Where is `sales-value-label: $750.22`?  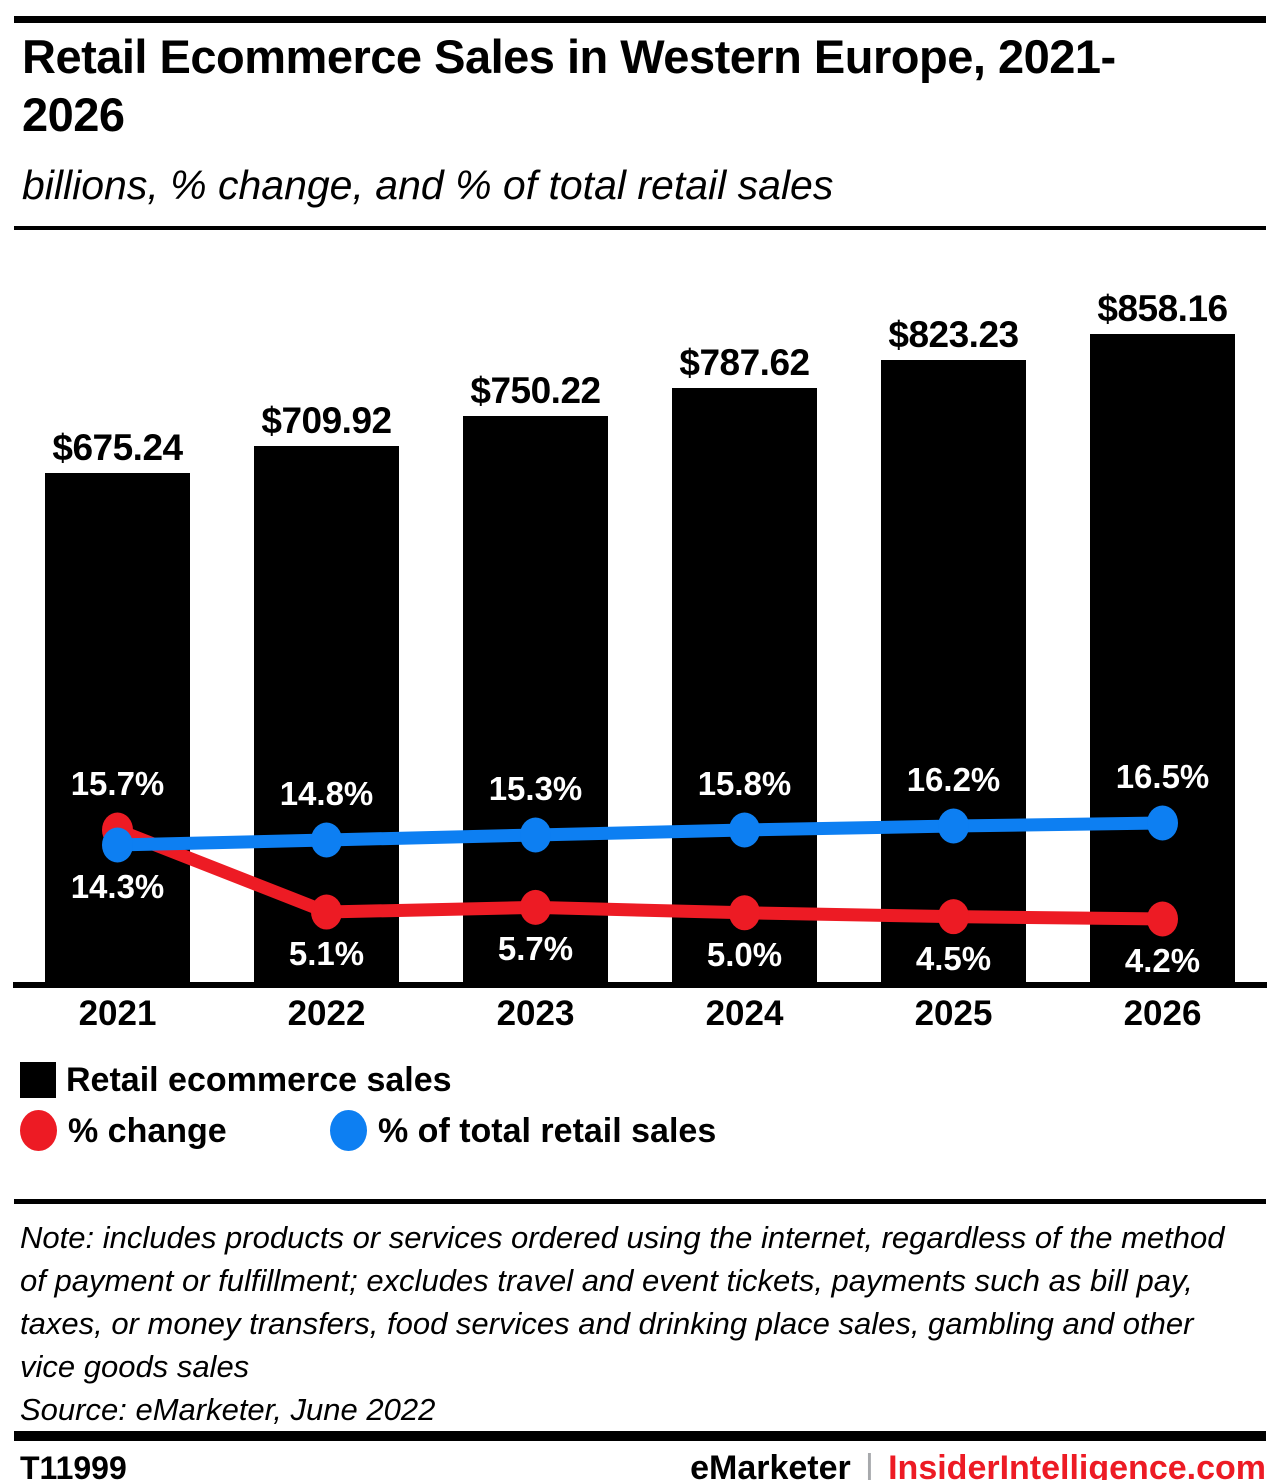
sales-value-label: $750.22 is located at coordinates (535, 390).